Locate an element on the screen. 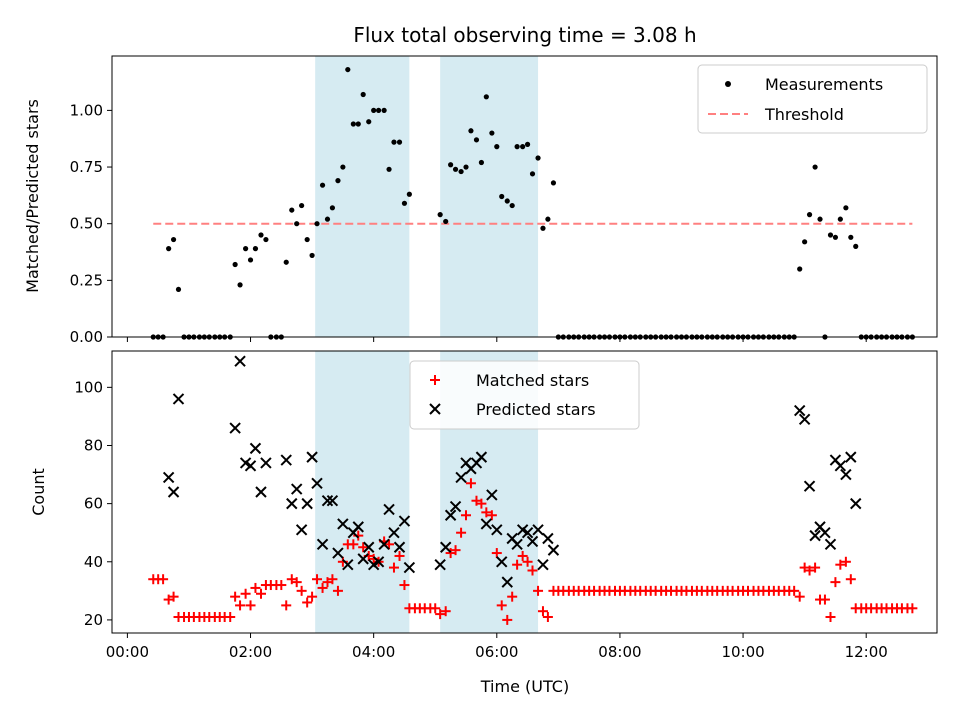 Image resolution: width=960 pixels, height=720 pixels. top-y-tick-label: 0.25 is located at coordinates (86, 280).